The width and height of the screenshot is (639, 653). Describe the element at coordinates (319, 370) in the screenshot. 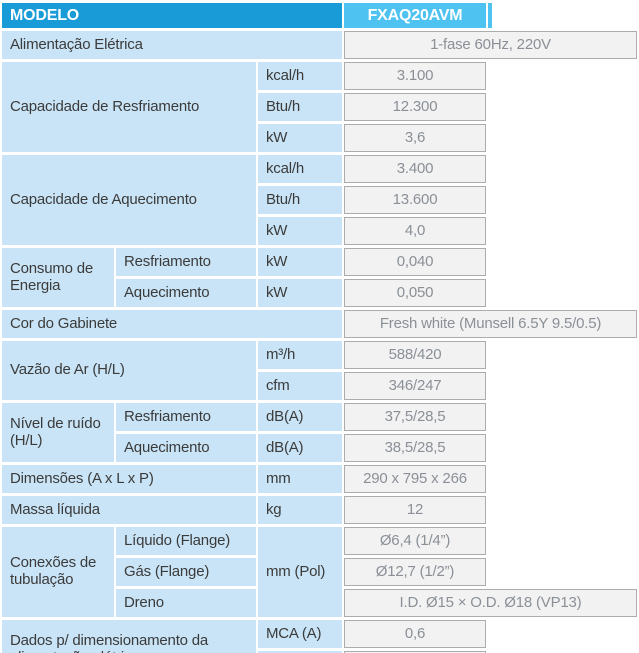

I see `table-row: Vazão de Ar (H/L) m³/h 588/420` at that location.